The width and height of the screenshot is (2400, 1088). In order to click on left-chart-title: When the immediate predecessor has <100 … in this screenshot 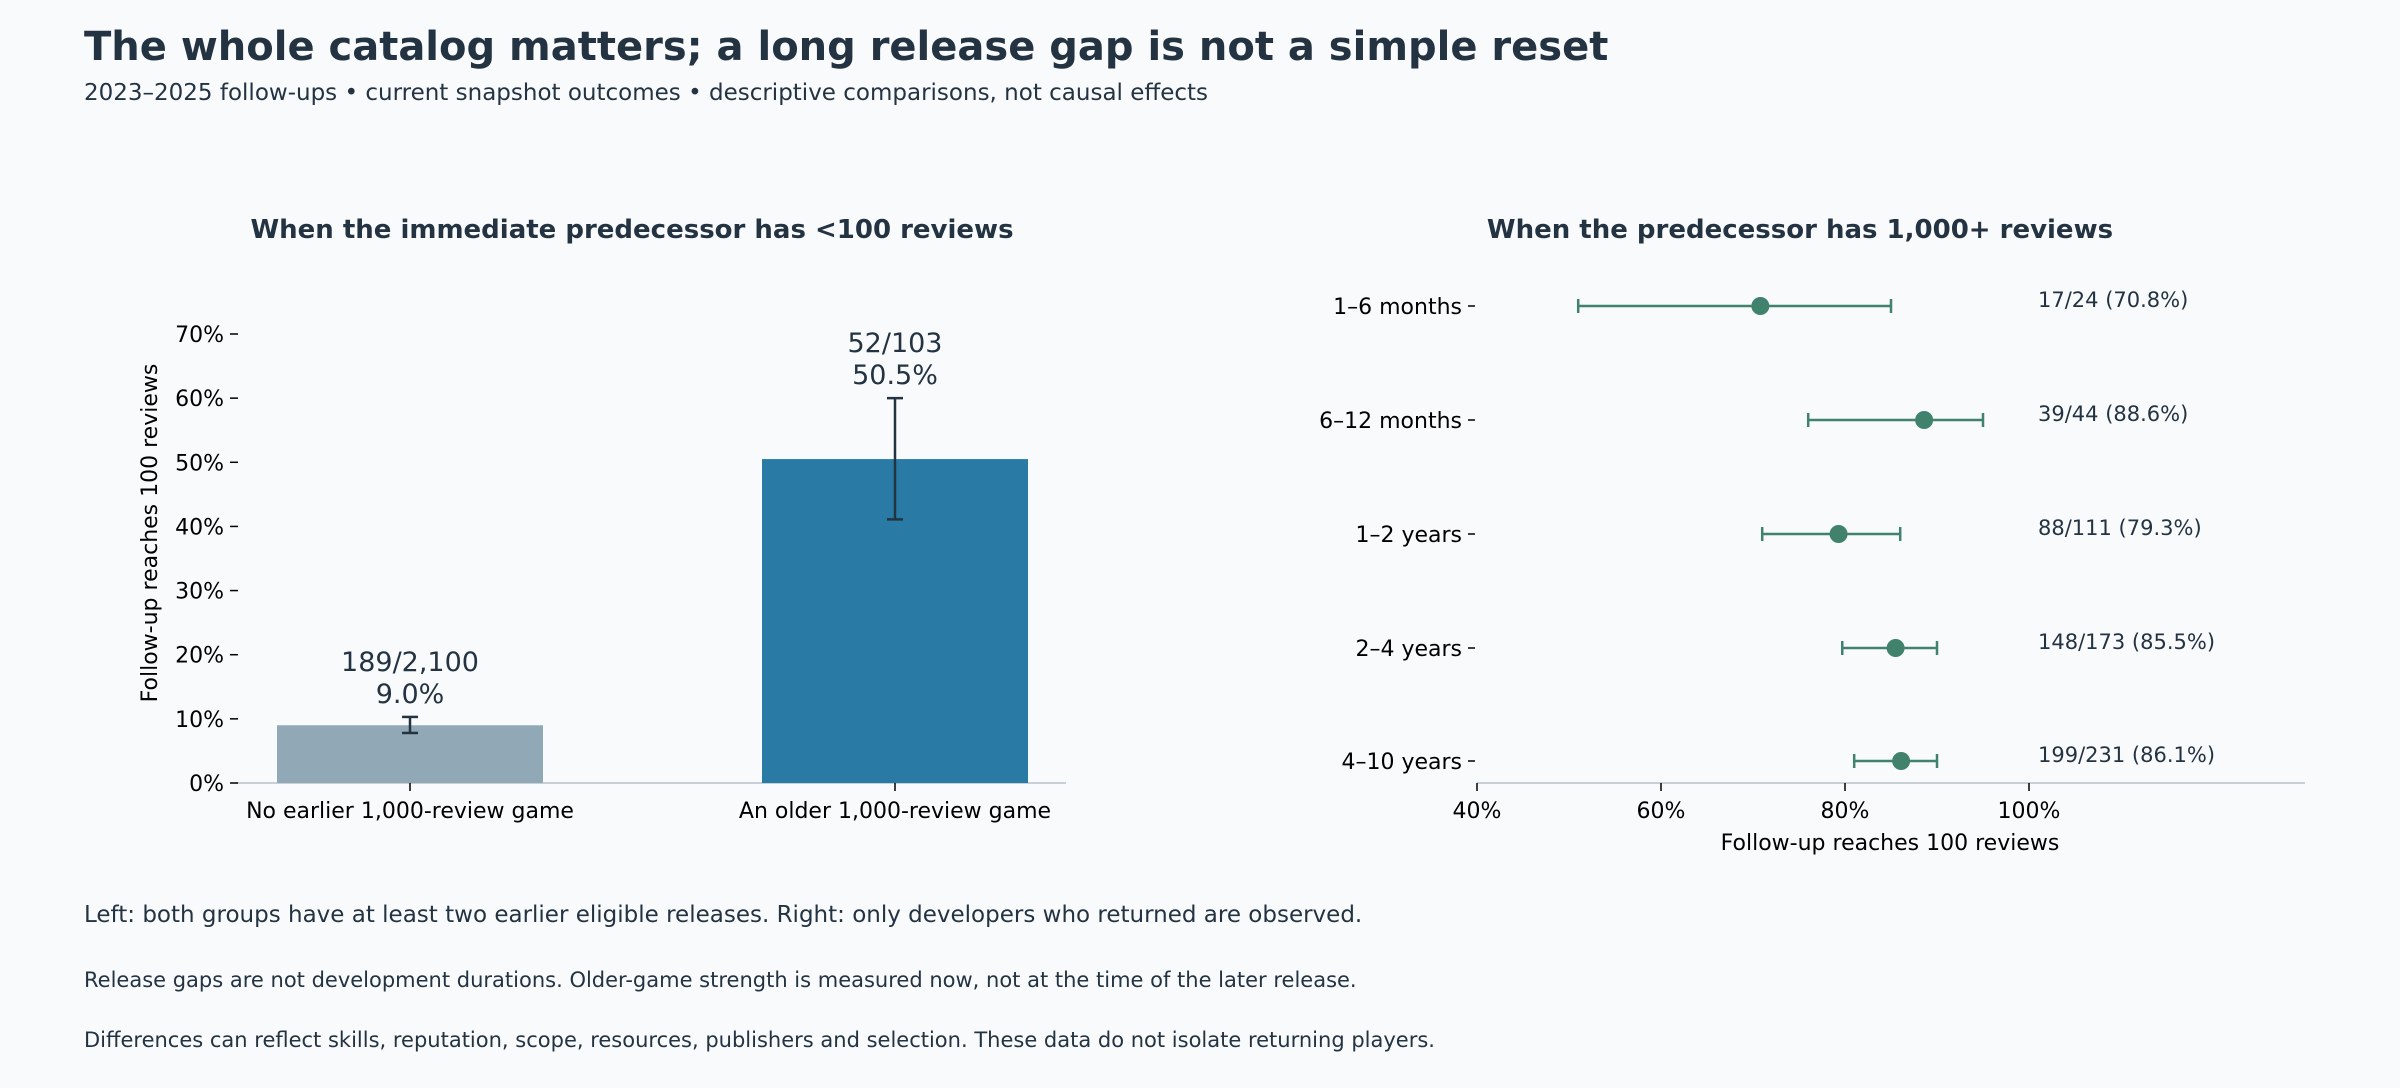, I will do `click(631, 230)`.